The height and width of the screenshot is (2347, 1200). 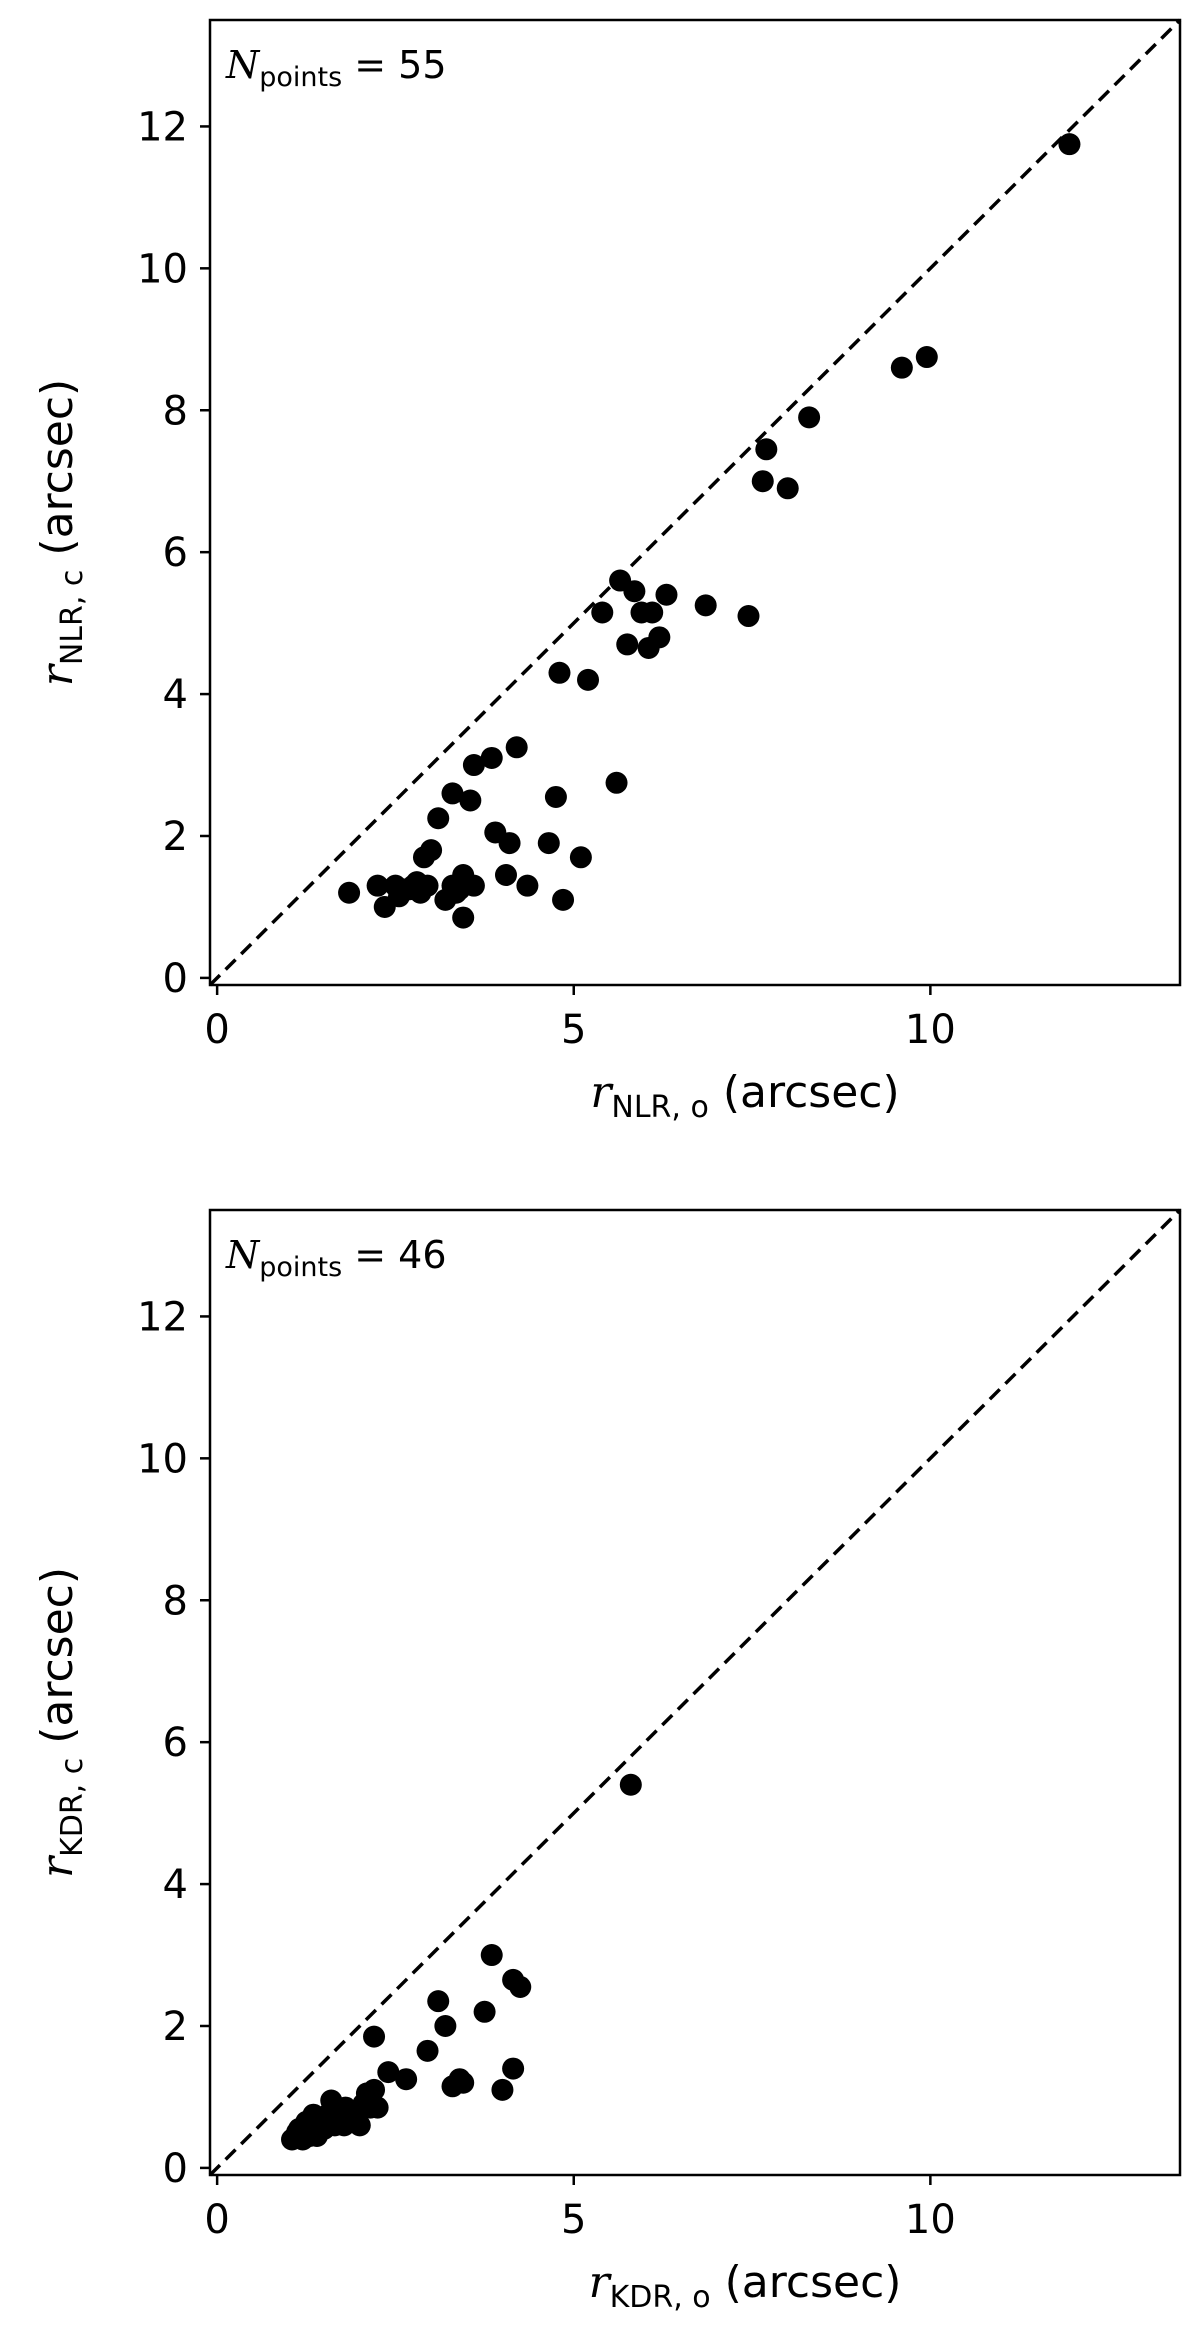 I want to click on n-points-annotation: Npoints = 55, so click(x=336, y=68).